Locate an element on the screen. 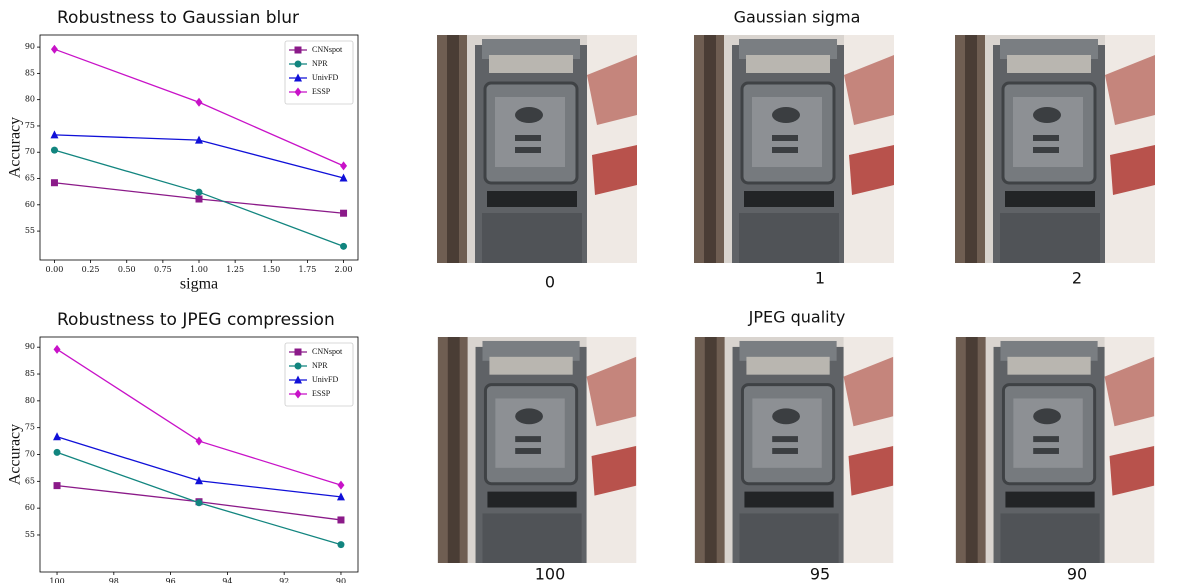 This screenshot has width=1189, height=583. x-tick-label: 92 is located at coordinates (284, 580).